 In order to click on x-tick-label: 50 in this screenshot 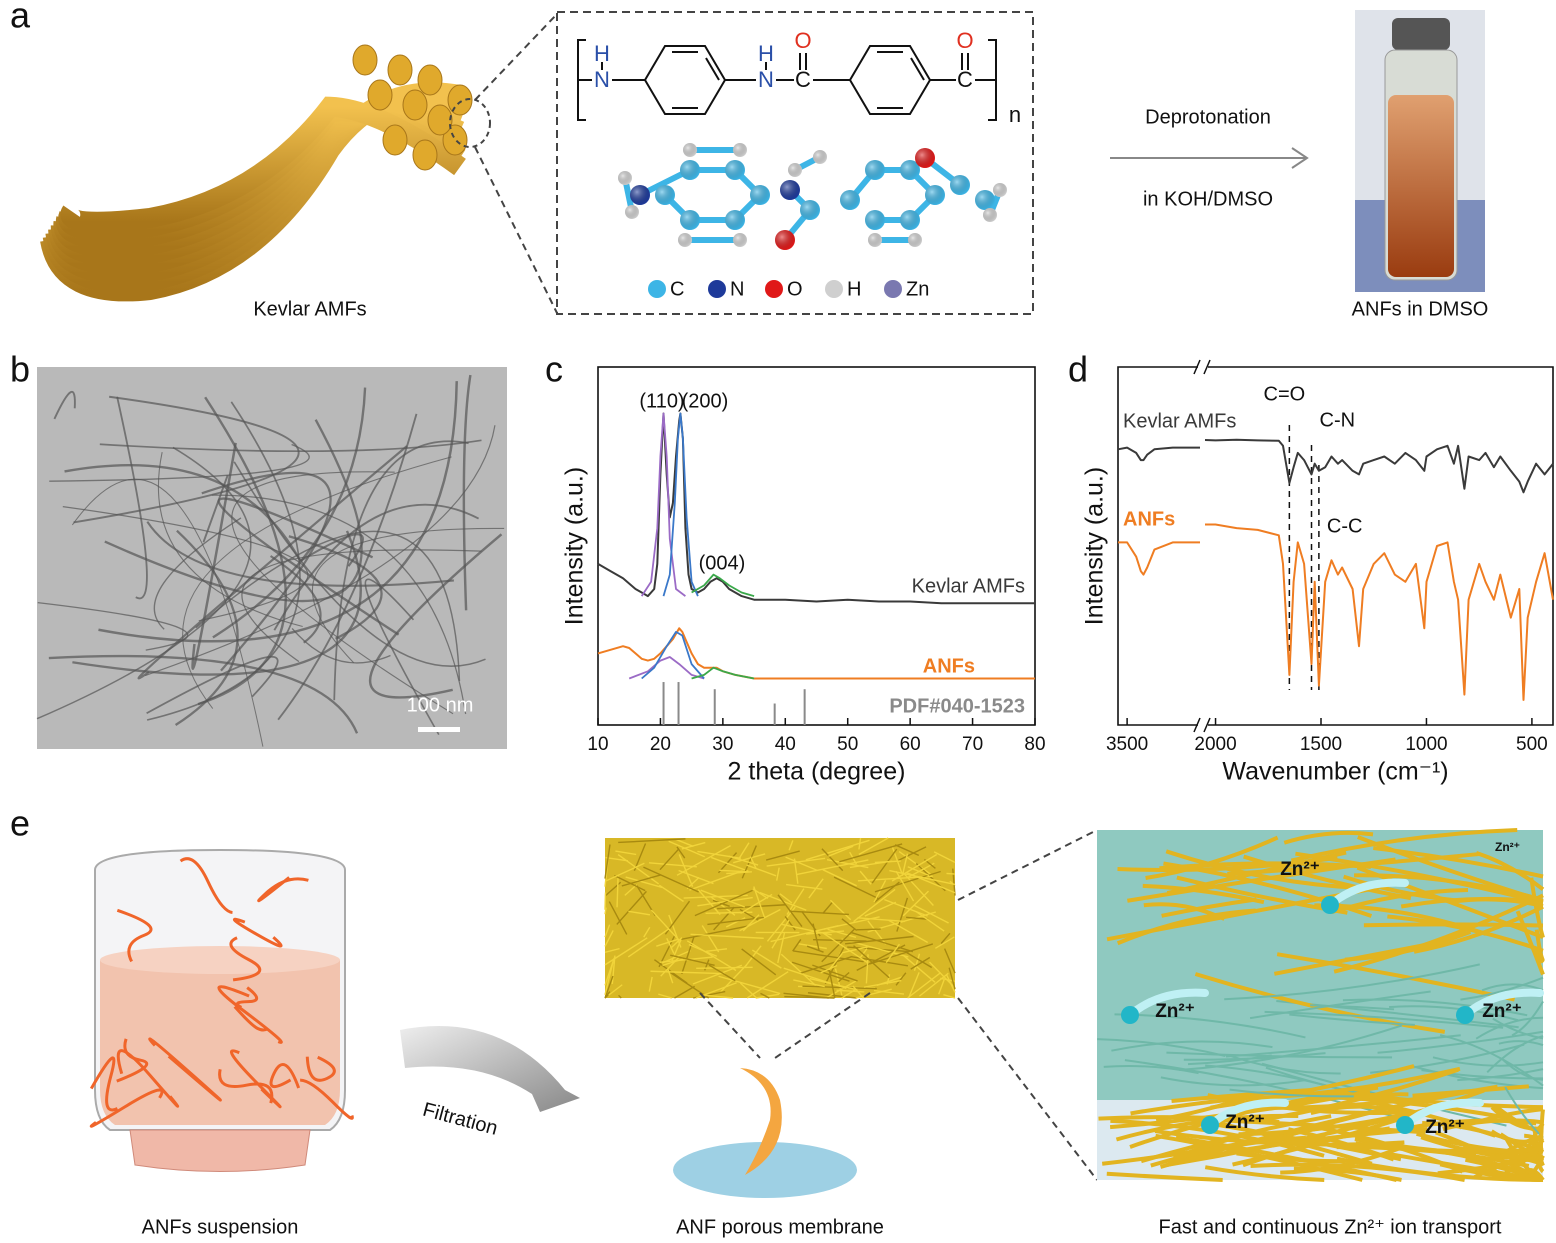, I will do `click(847, 744)`.